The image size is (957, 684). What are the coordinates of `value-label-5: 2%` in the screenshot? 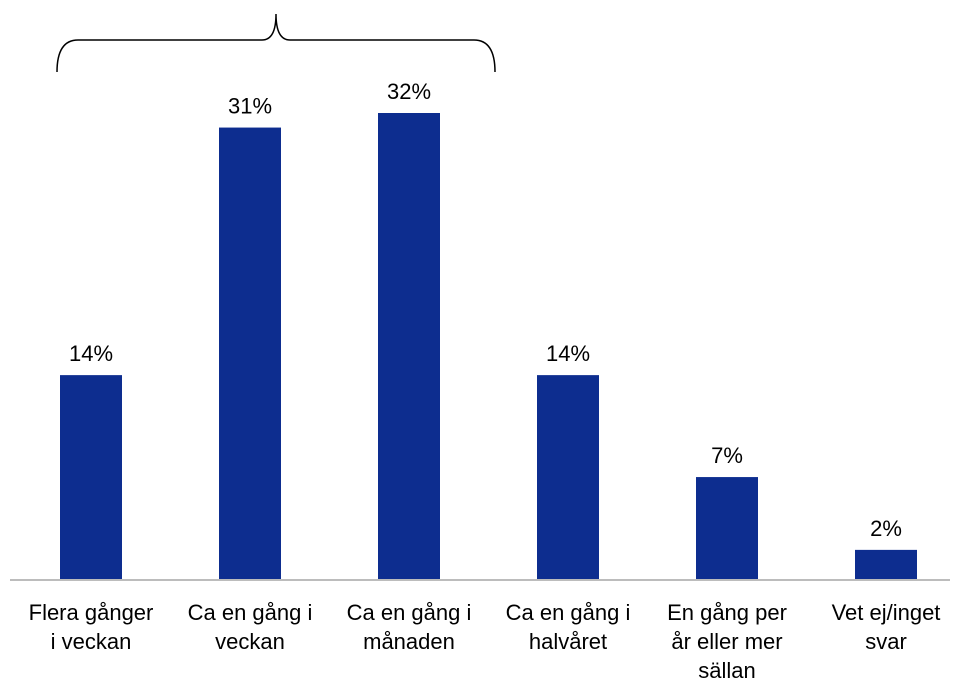 It's located at (886, 528).